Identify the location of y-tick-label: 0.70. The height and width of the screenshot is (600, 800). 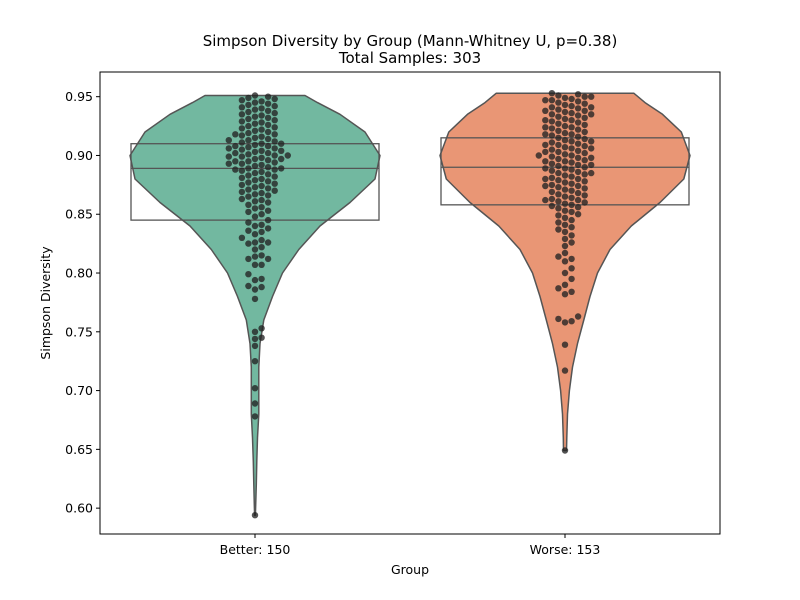
(79, 390).